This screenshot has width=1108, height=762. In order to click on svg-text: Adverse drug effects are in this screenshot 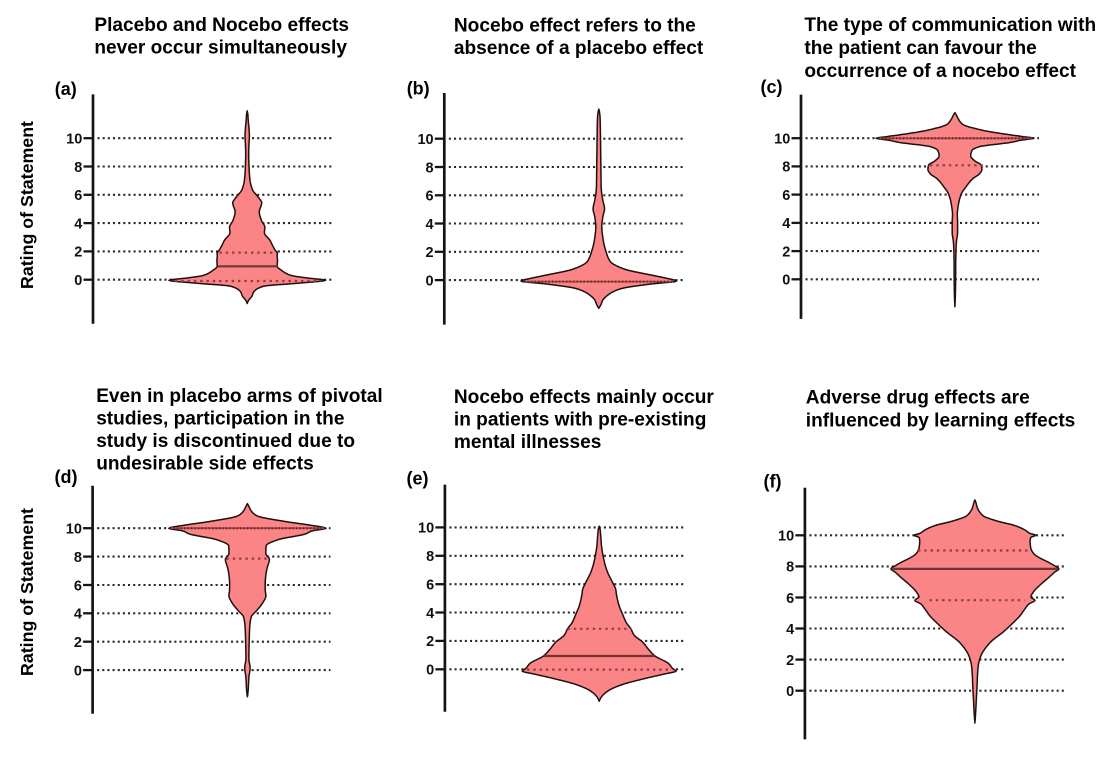, I will do `click(918, 398)`.